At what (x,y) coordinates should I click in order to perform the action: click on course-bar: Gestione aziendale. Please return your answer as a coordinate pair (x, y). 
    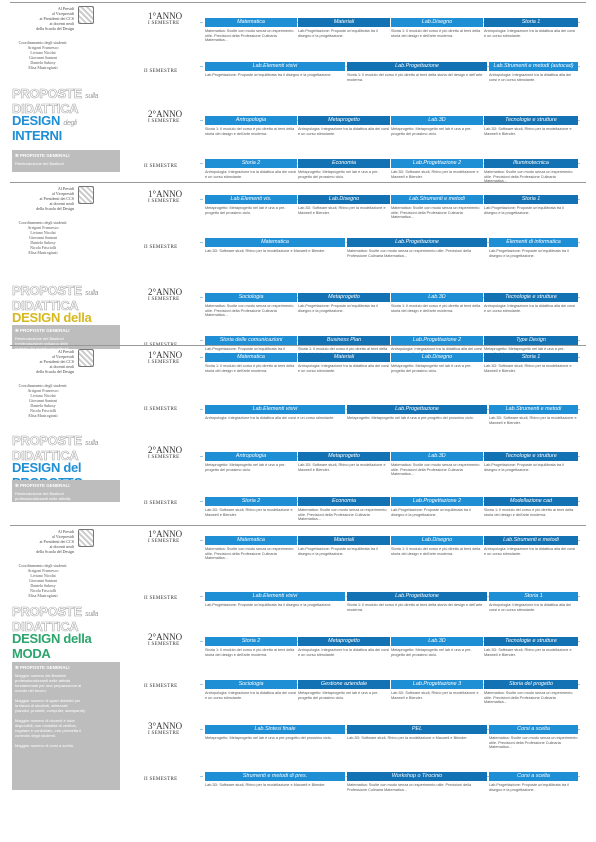
    Looking at the image, I should click on (344, 684).